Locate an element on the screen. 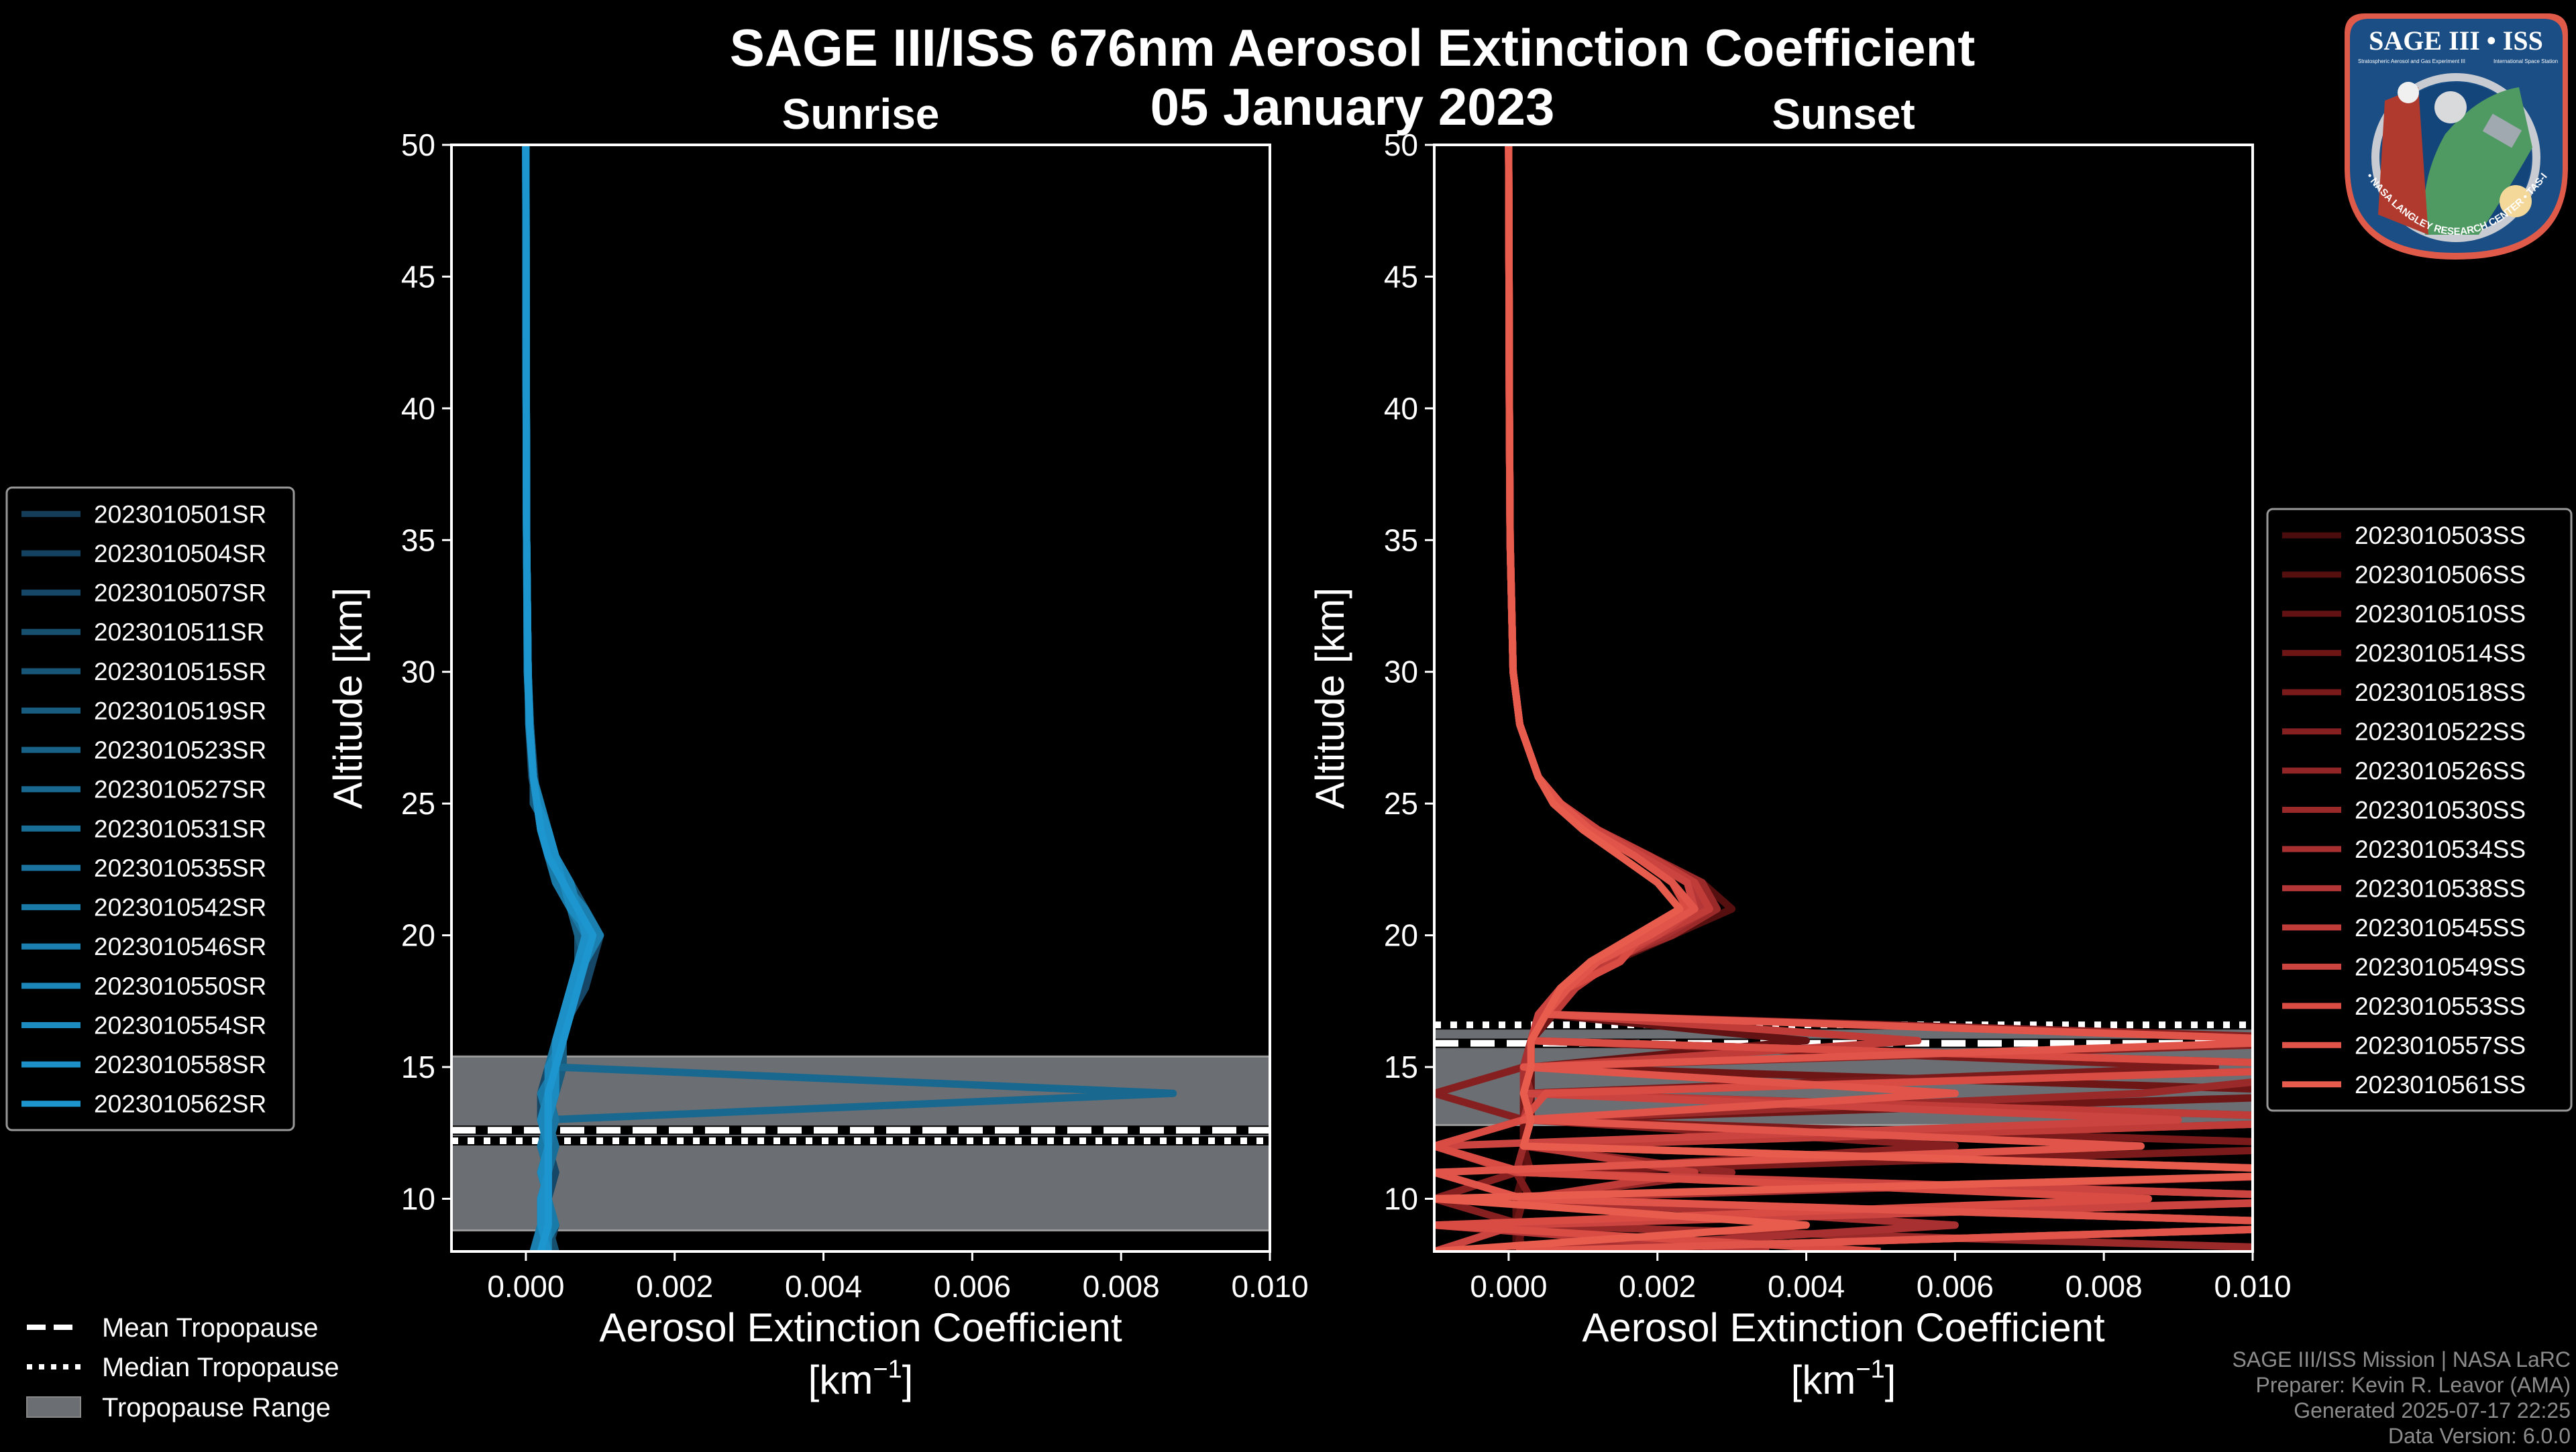  legend-label: 2023010545SS is located at coordinates (2440, 928).